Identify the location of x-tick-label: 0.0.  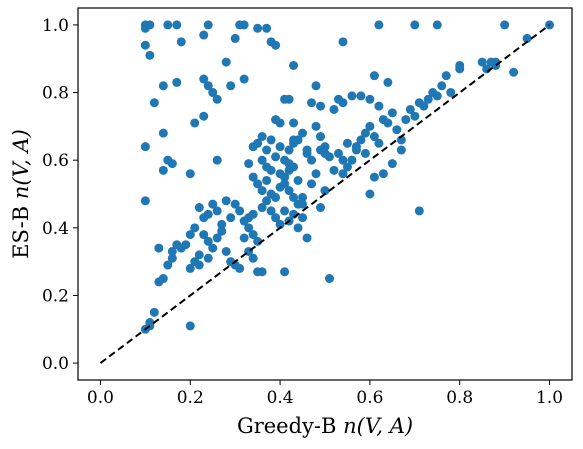
(100, 398).